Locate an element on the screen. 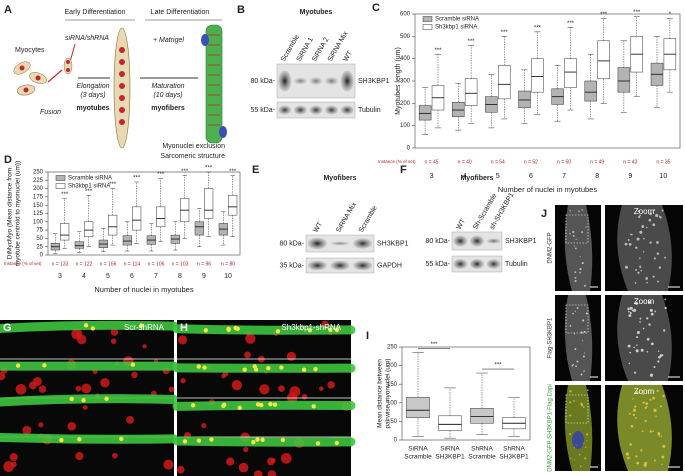  panel-letter: I is located at coordinates (367, 336).